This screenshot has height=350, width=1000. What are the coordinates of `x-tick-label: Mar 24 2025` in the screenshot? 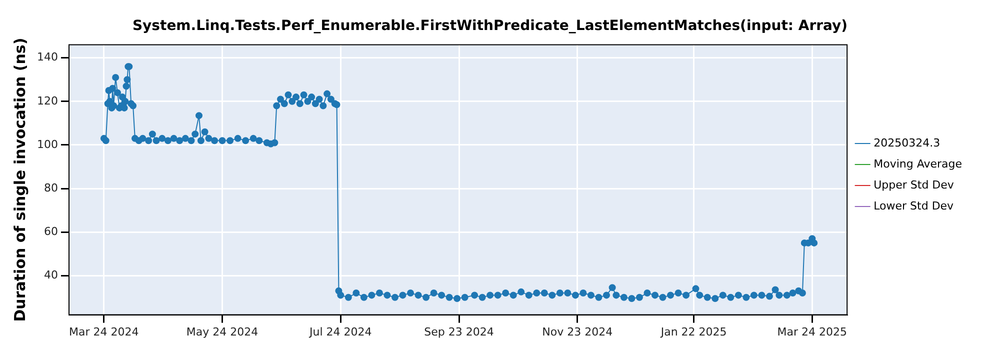 It's located at (812, 331).